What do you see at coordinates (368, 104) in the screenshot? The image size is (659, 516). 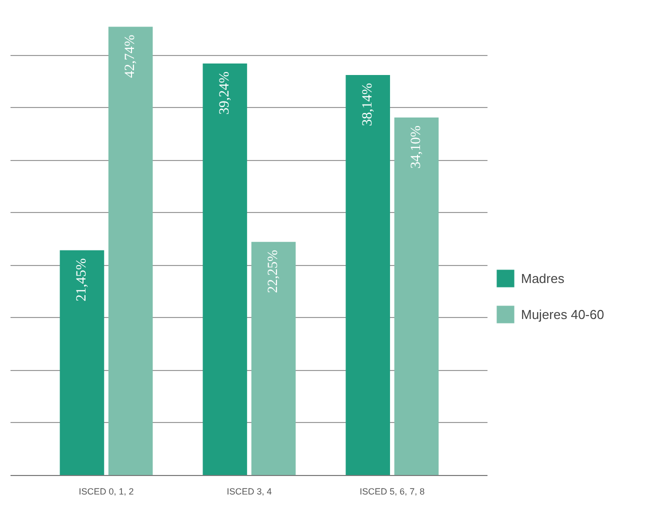 I see `data-label: 38,14%` at bounding box center [368, 104].